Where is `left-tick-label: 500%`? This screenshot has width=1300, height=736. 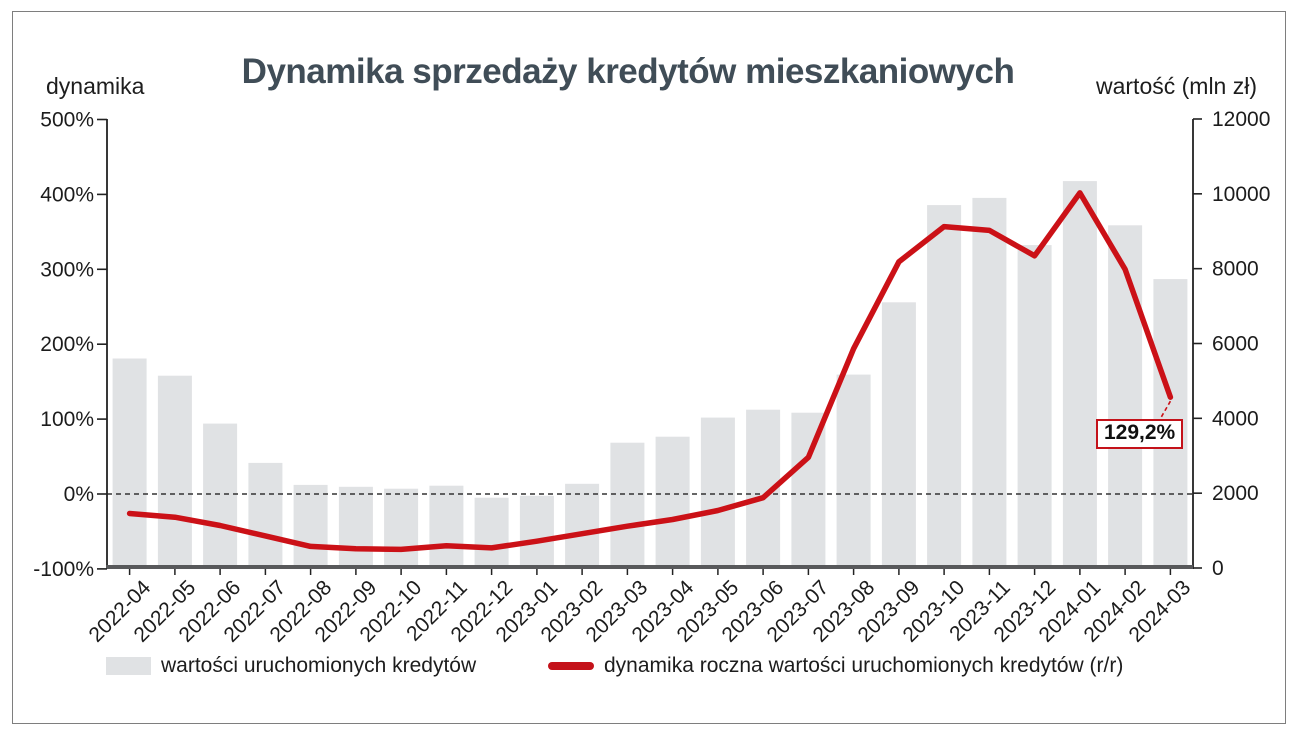 left-tick-label: 500% is located at coordinates (67, 120).